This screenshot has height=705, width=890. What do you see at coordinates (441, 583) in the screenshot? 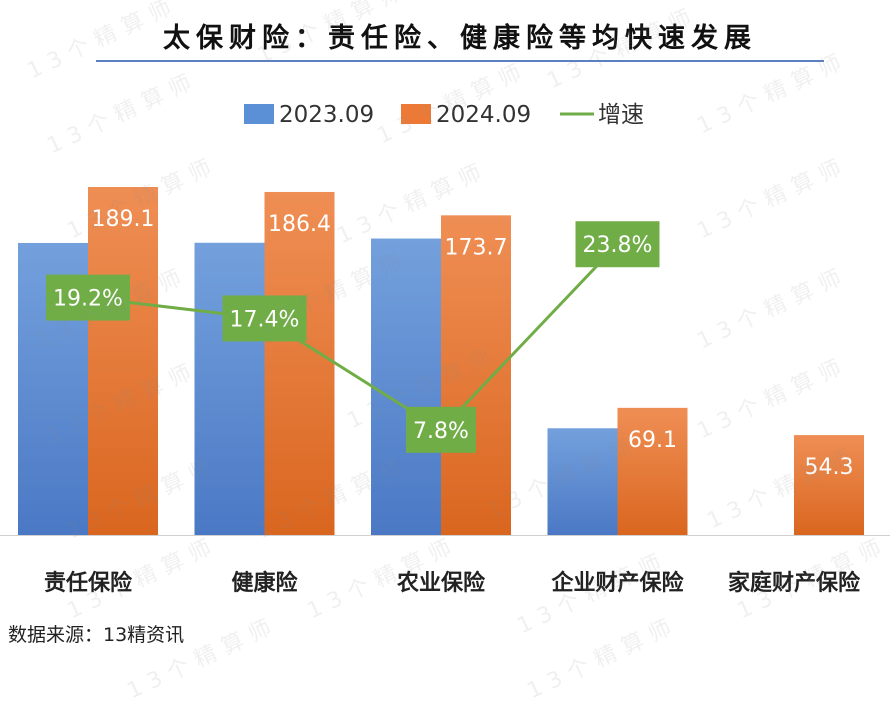
I see `category-label-2: 农业保险` at bounding box center [441, 583].